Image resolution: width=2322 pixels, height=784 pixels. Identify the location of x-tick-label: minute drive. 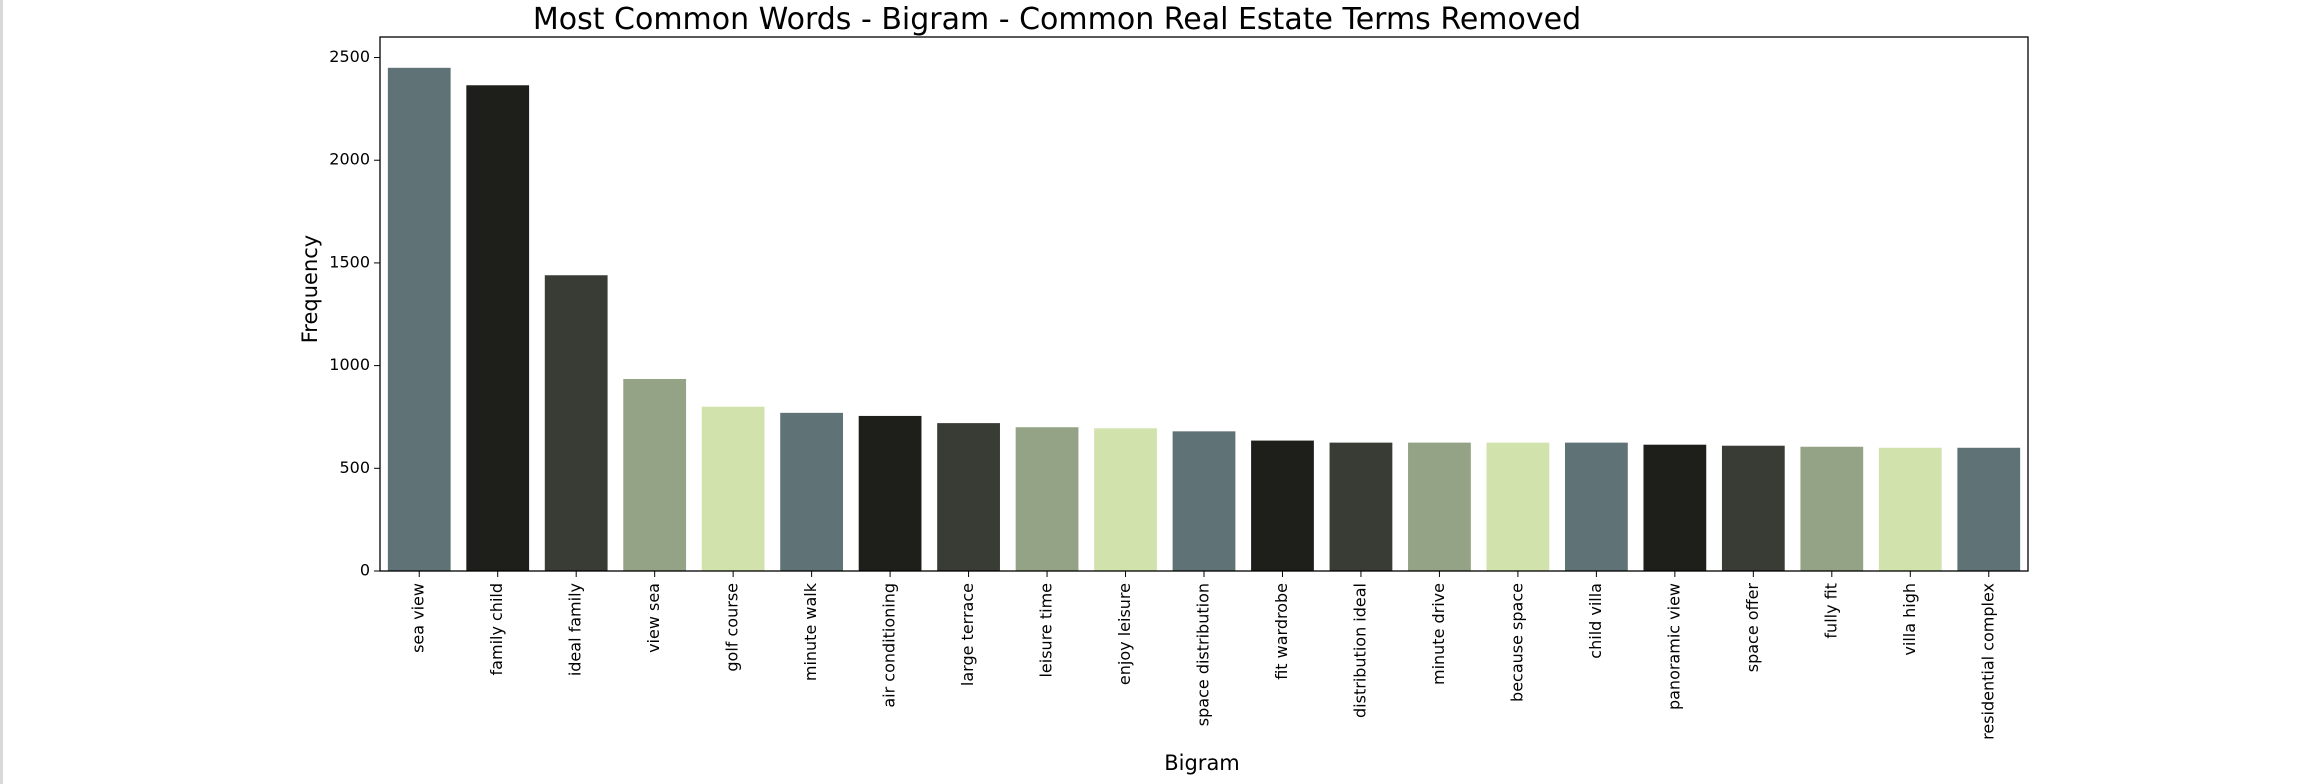
(1438, 634).